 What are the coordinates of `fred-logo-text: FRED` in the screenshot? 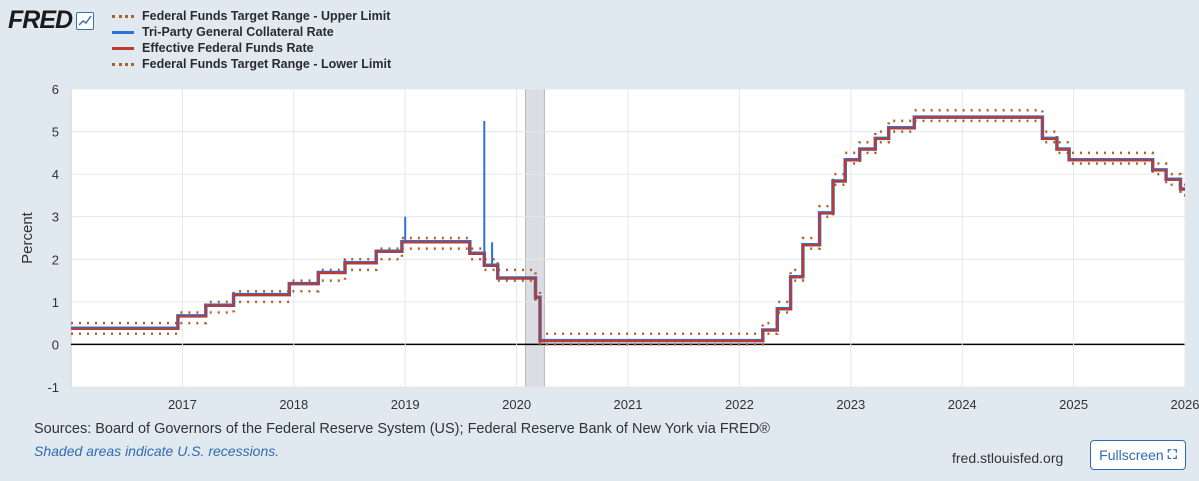 It's located at (40, 20).